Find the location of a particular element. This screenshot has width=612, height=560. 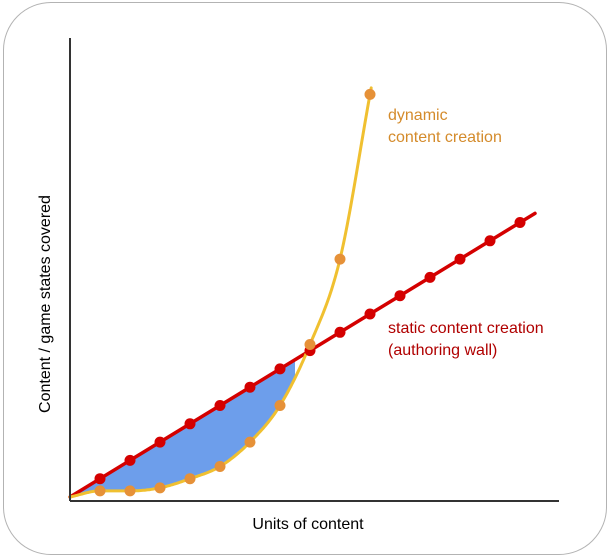

static-series-label: static content creation (authoring wall) is located at coordinates (468, 339).